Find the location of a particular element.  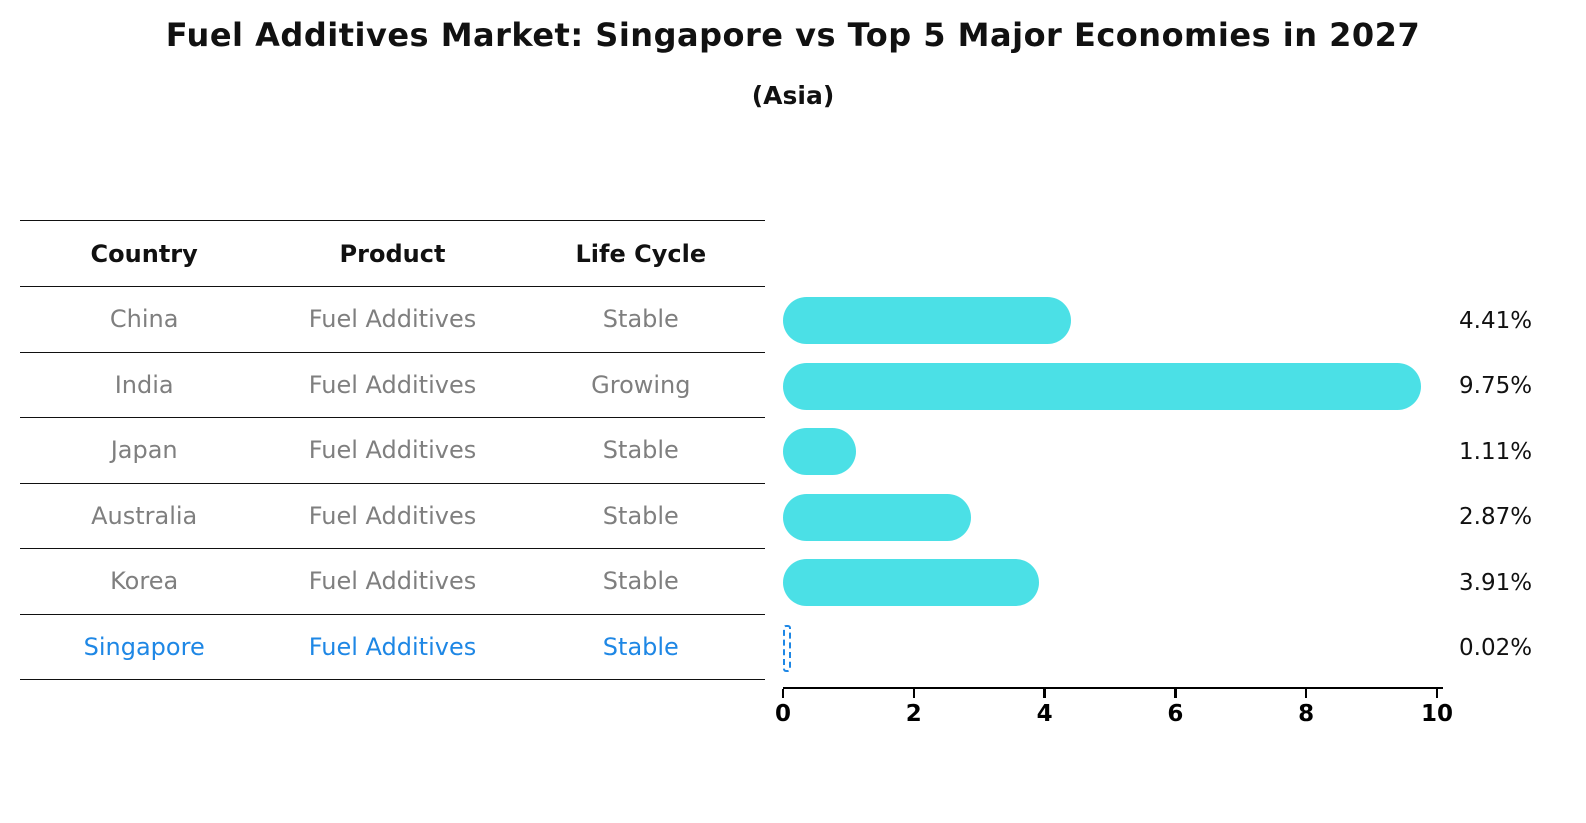

cell-country: Singapore is located at coordinates (144, 646).